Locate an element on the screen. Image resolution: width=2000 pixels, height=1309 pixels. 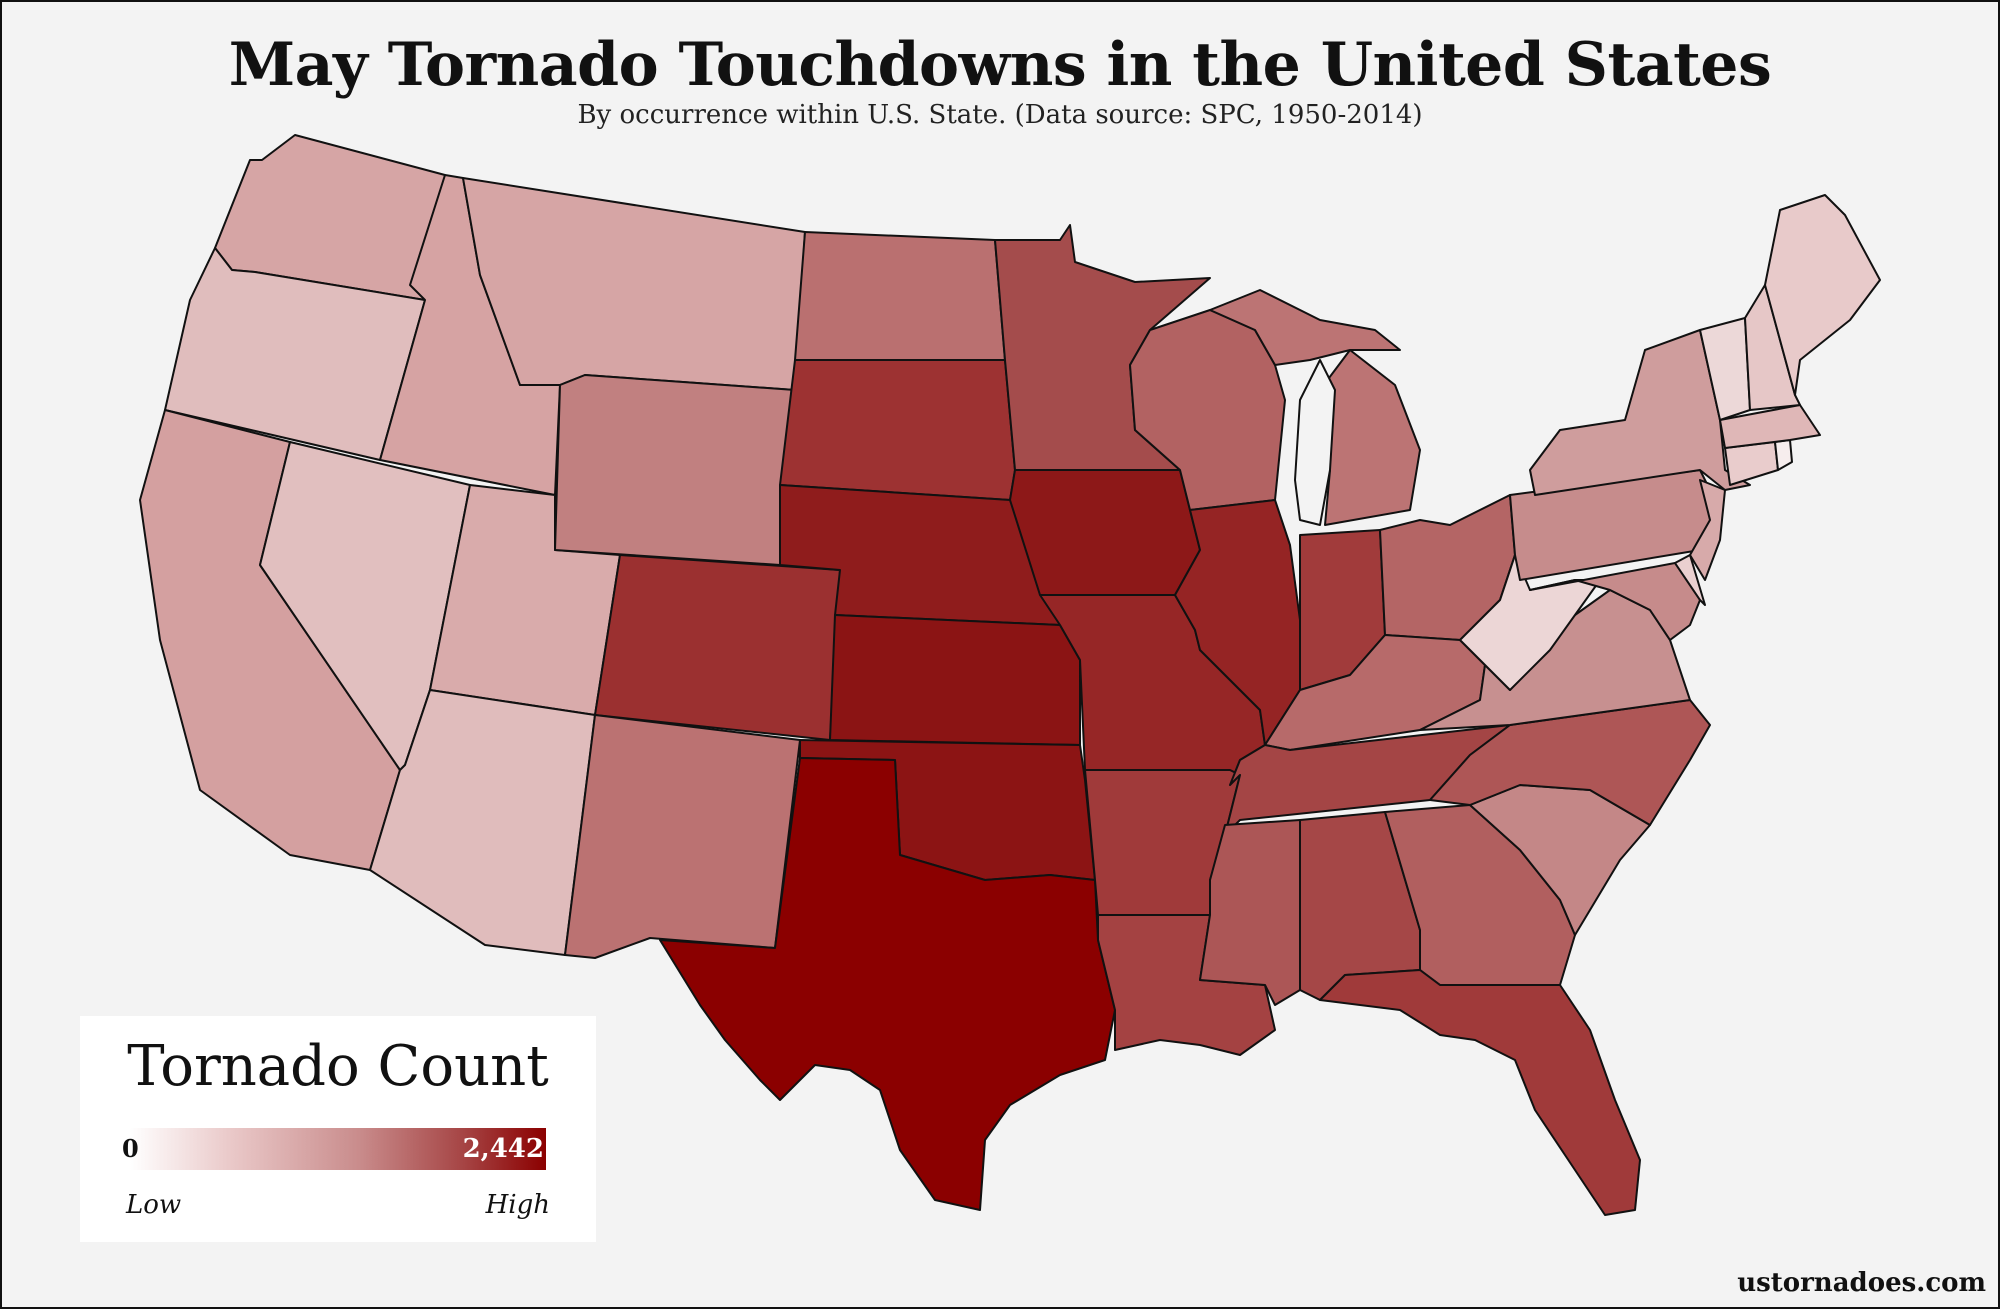
state-NY is located at coordinates (1640, 412).